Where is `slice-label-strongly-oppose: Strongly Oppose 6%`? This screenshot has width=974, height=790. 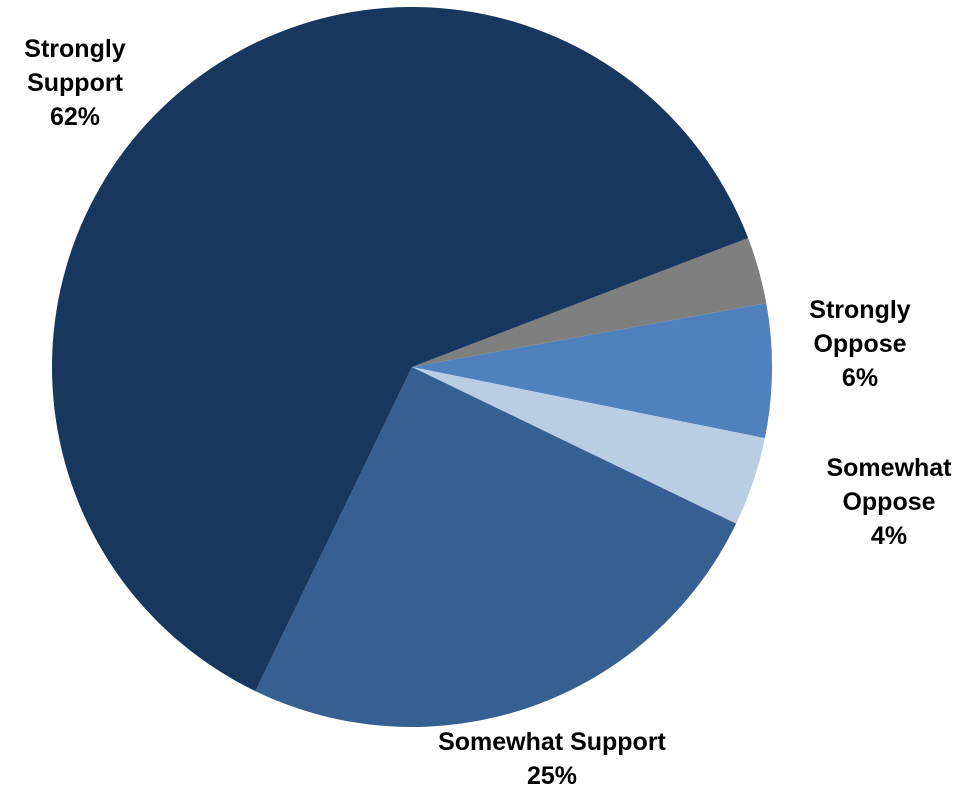
slice-label-strongly-oppose: Strongly Oppose 6% is located at coordinates (859, 344).